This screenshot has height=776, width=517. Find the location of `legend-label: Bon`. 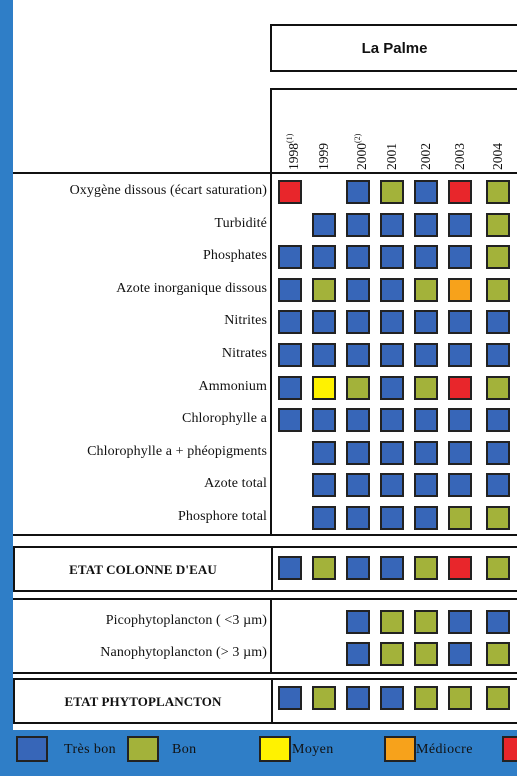

legend-label: Bon is located at coordinates (184, 749).